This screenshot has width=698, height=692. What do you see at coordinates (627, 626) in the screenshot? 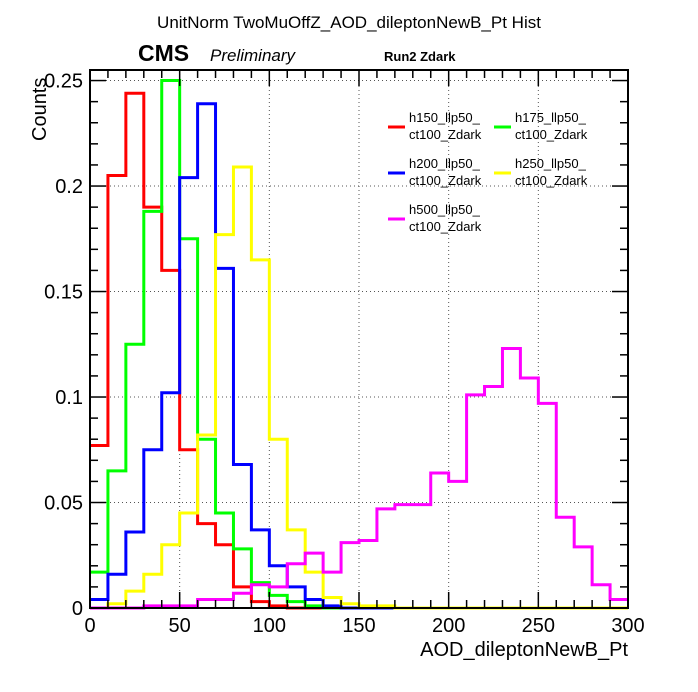
I see `x-tick-label: 300` at bounding box center [627, 626].